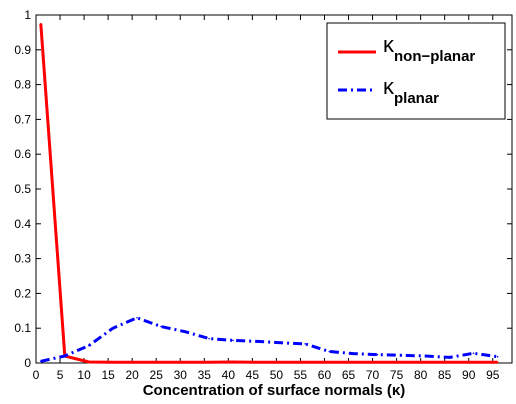  Describe the element at coordinates (416, 98) in the screenshot. I see `legend-subscript-planar: planar` at that location.